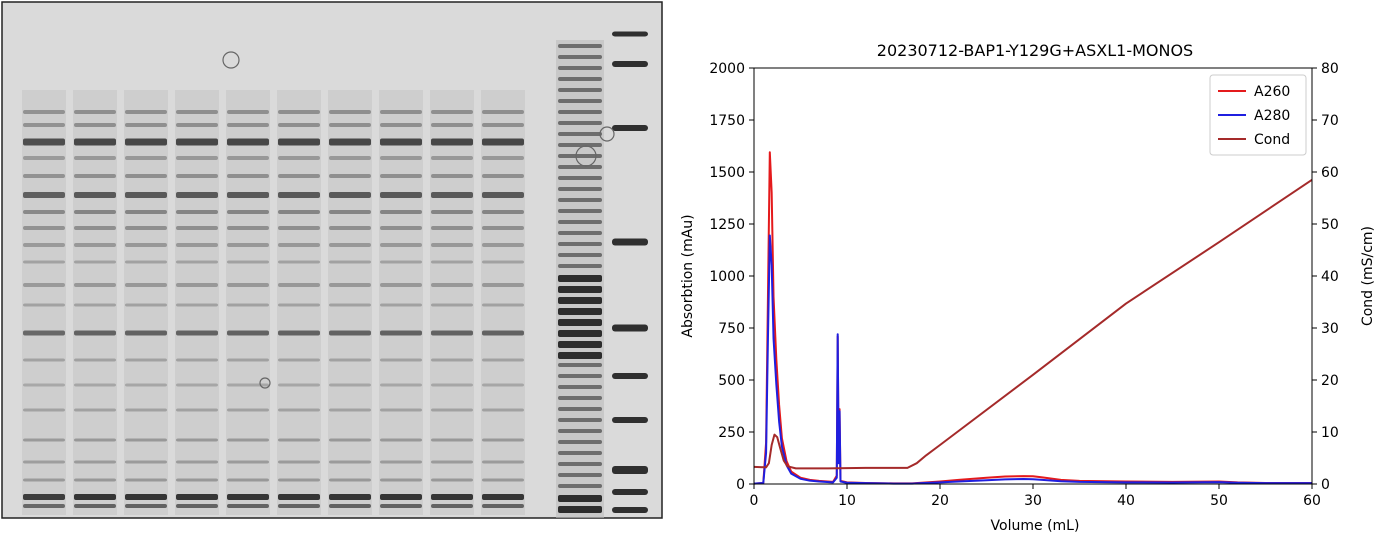  I want to click on y-left-tick-label: 1500, so click(727, 173).